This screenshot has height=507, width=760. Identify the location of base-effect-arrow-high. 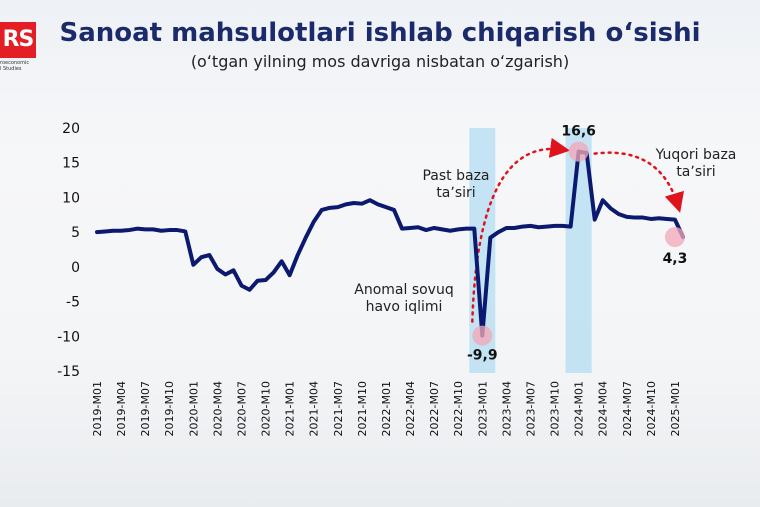
(638, 182).